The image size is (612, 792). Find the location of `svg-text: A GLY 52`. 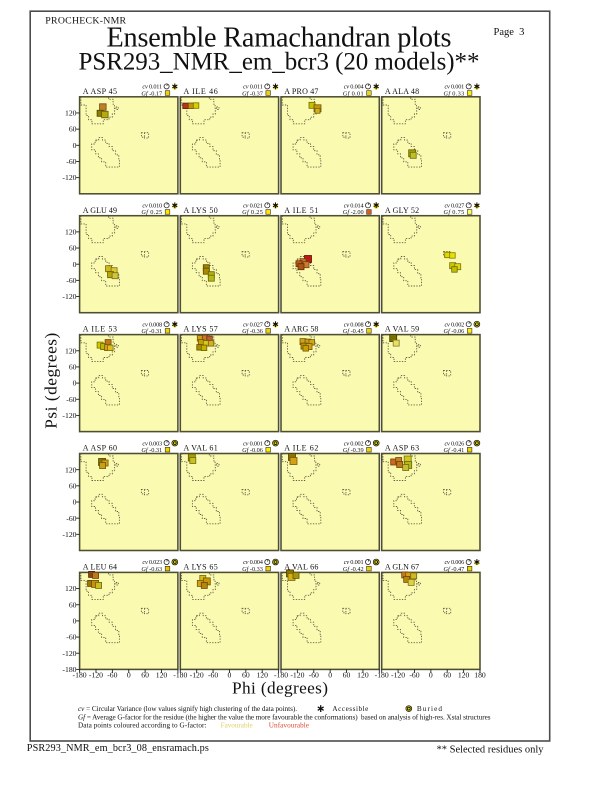

svg-text: A GLY 52 is located at coordinates (402, 210).